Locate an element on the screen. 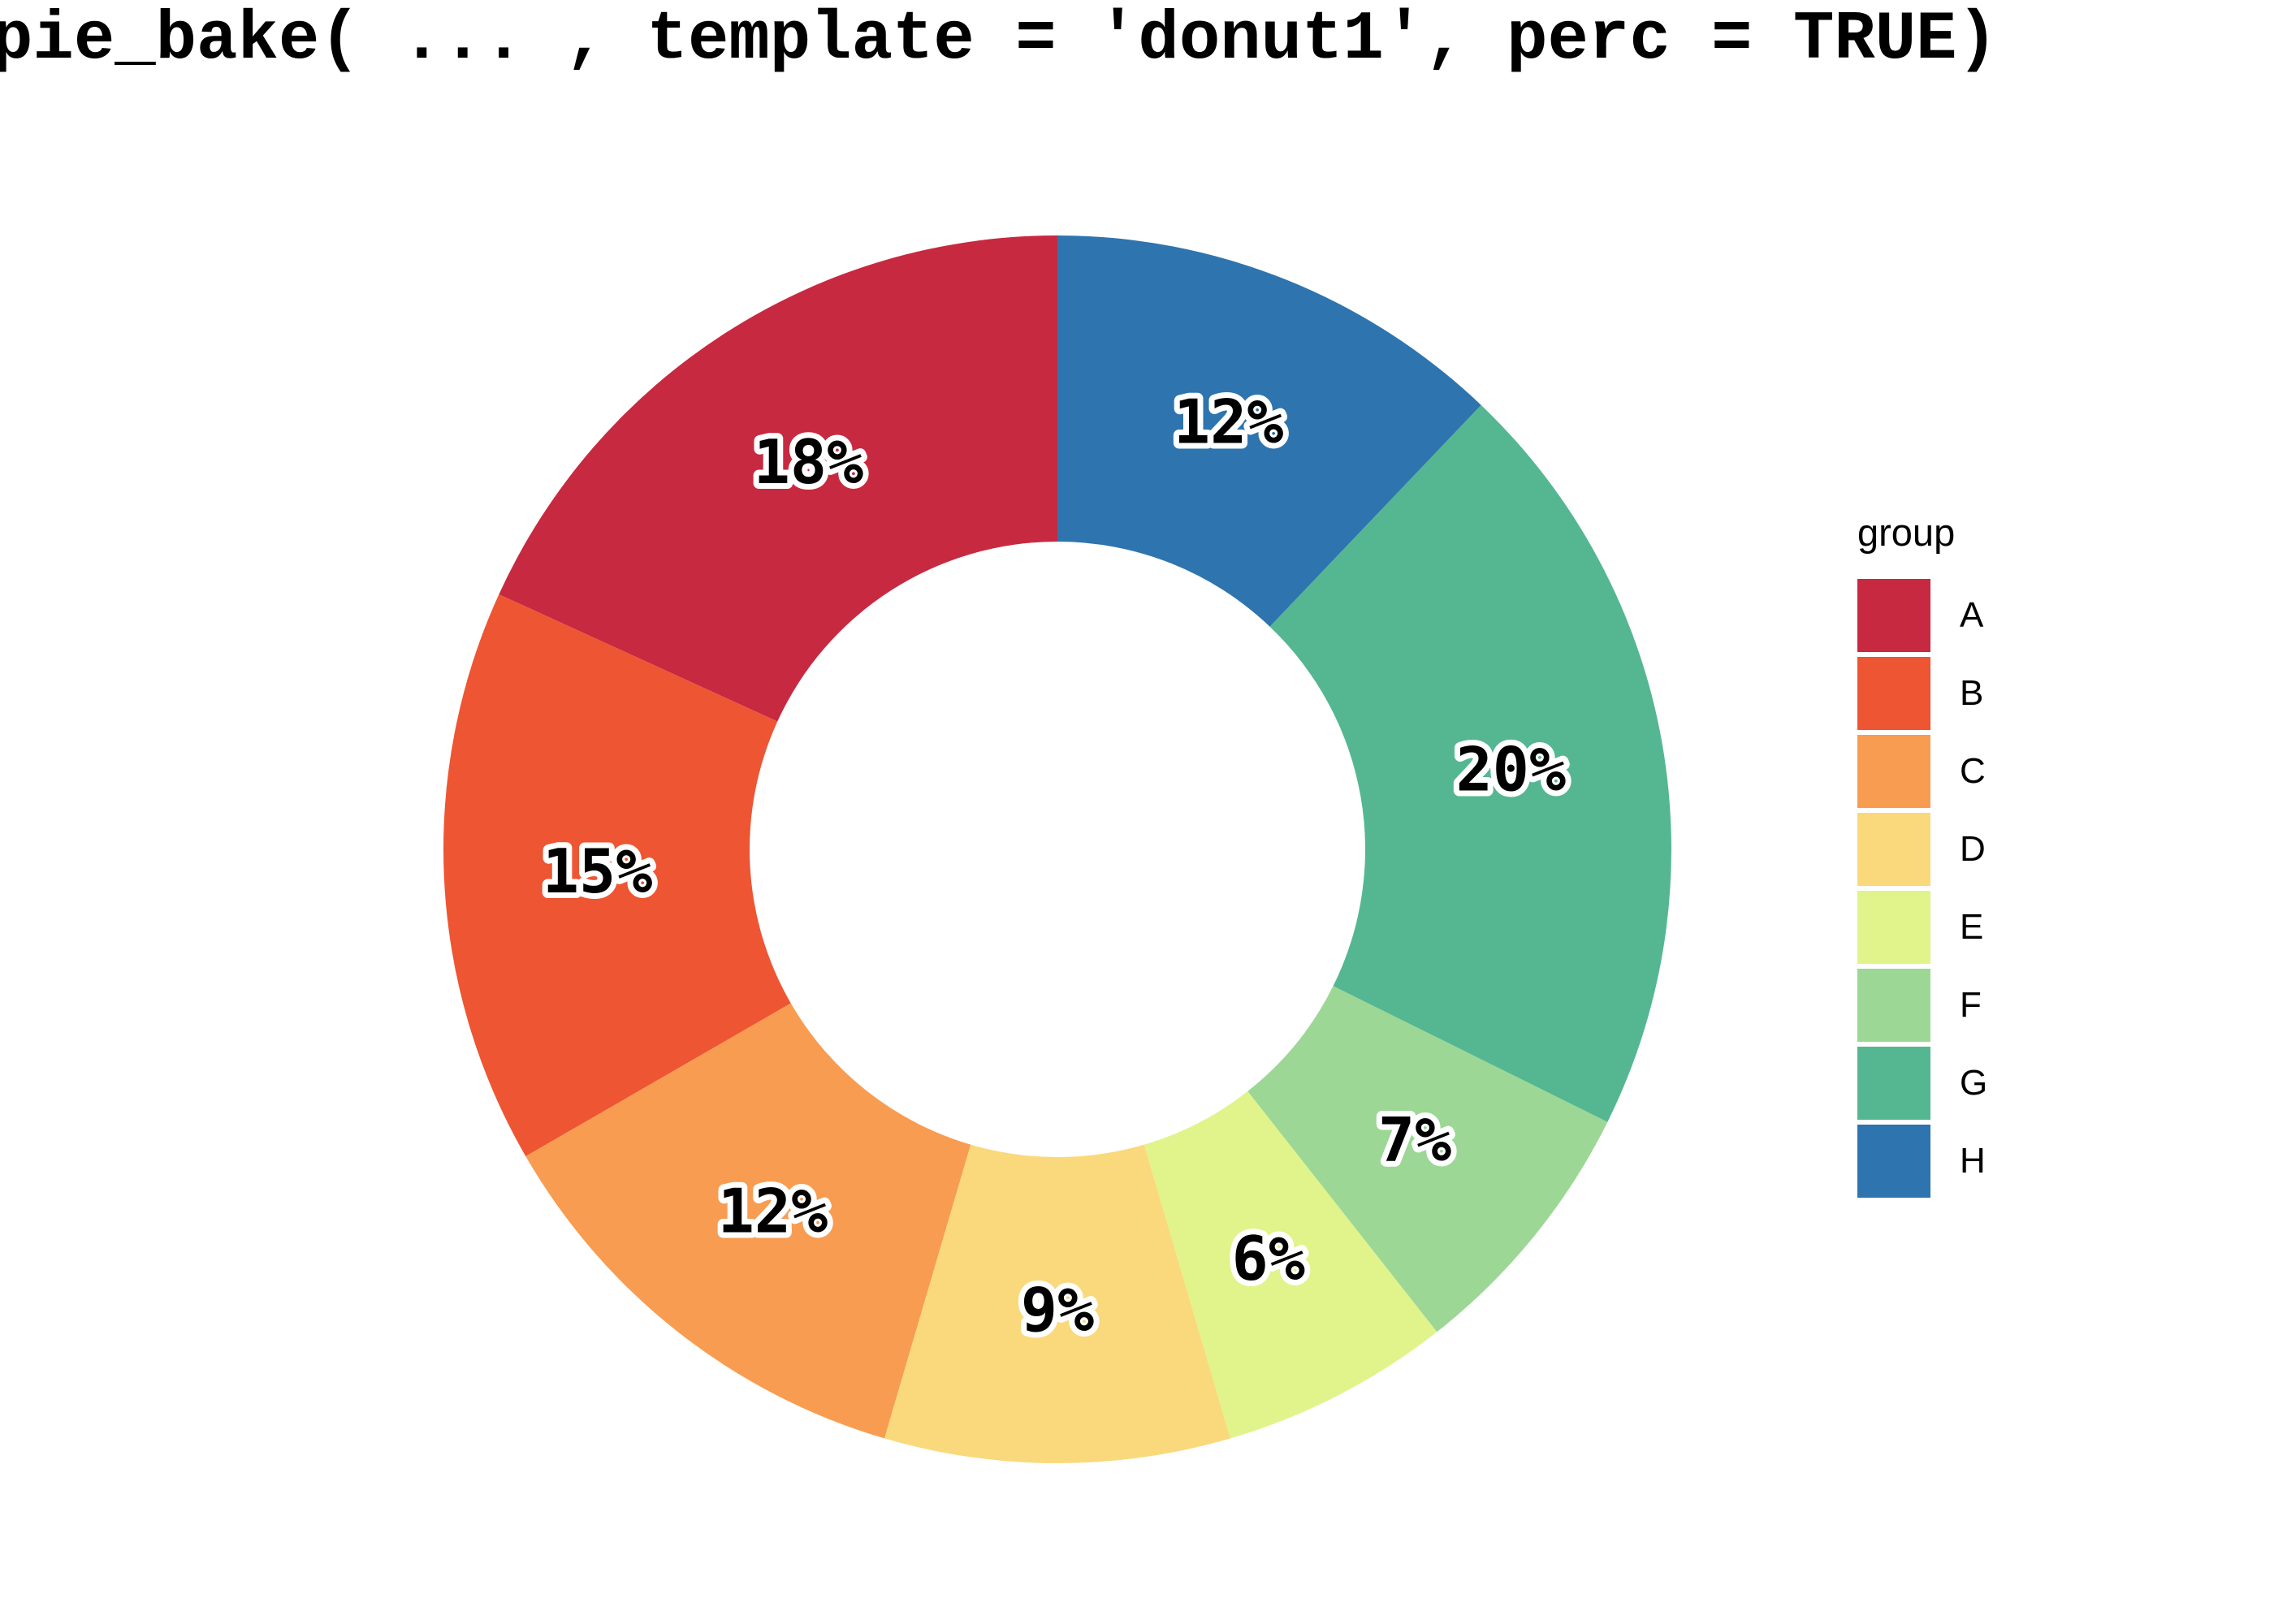  legend-item-B: B is located at coordinates (1922, 694).